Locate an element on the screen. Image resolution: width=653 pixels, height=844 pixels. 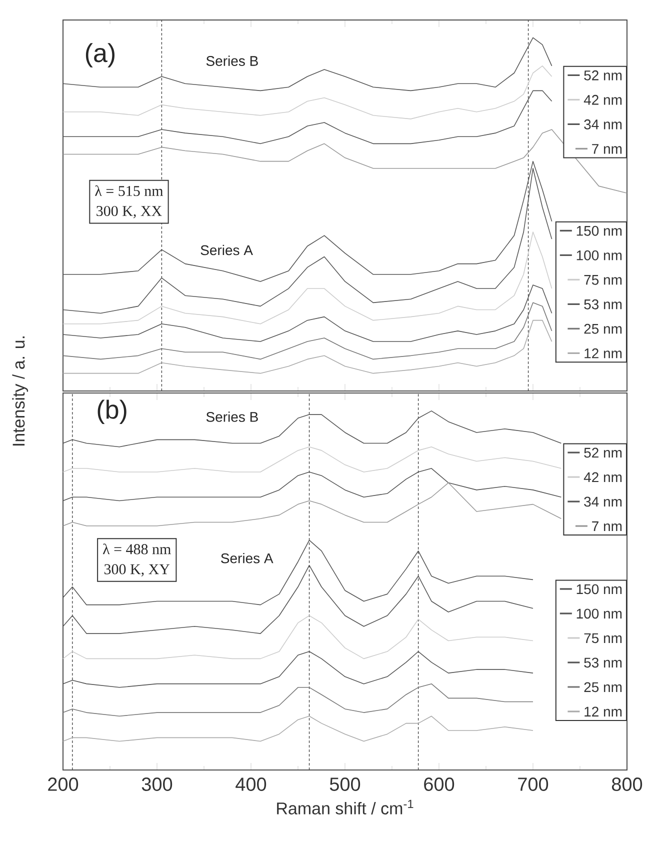
annotation: 300 K, XY is located at coordinates (137, 570).